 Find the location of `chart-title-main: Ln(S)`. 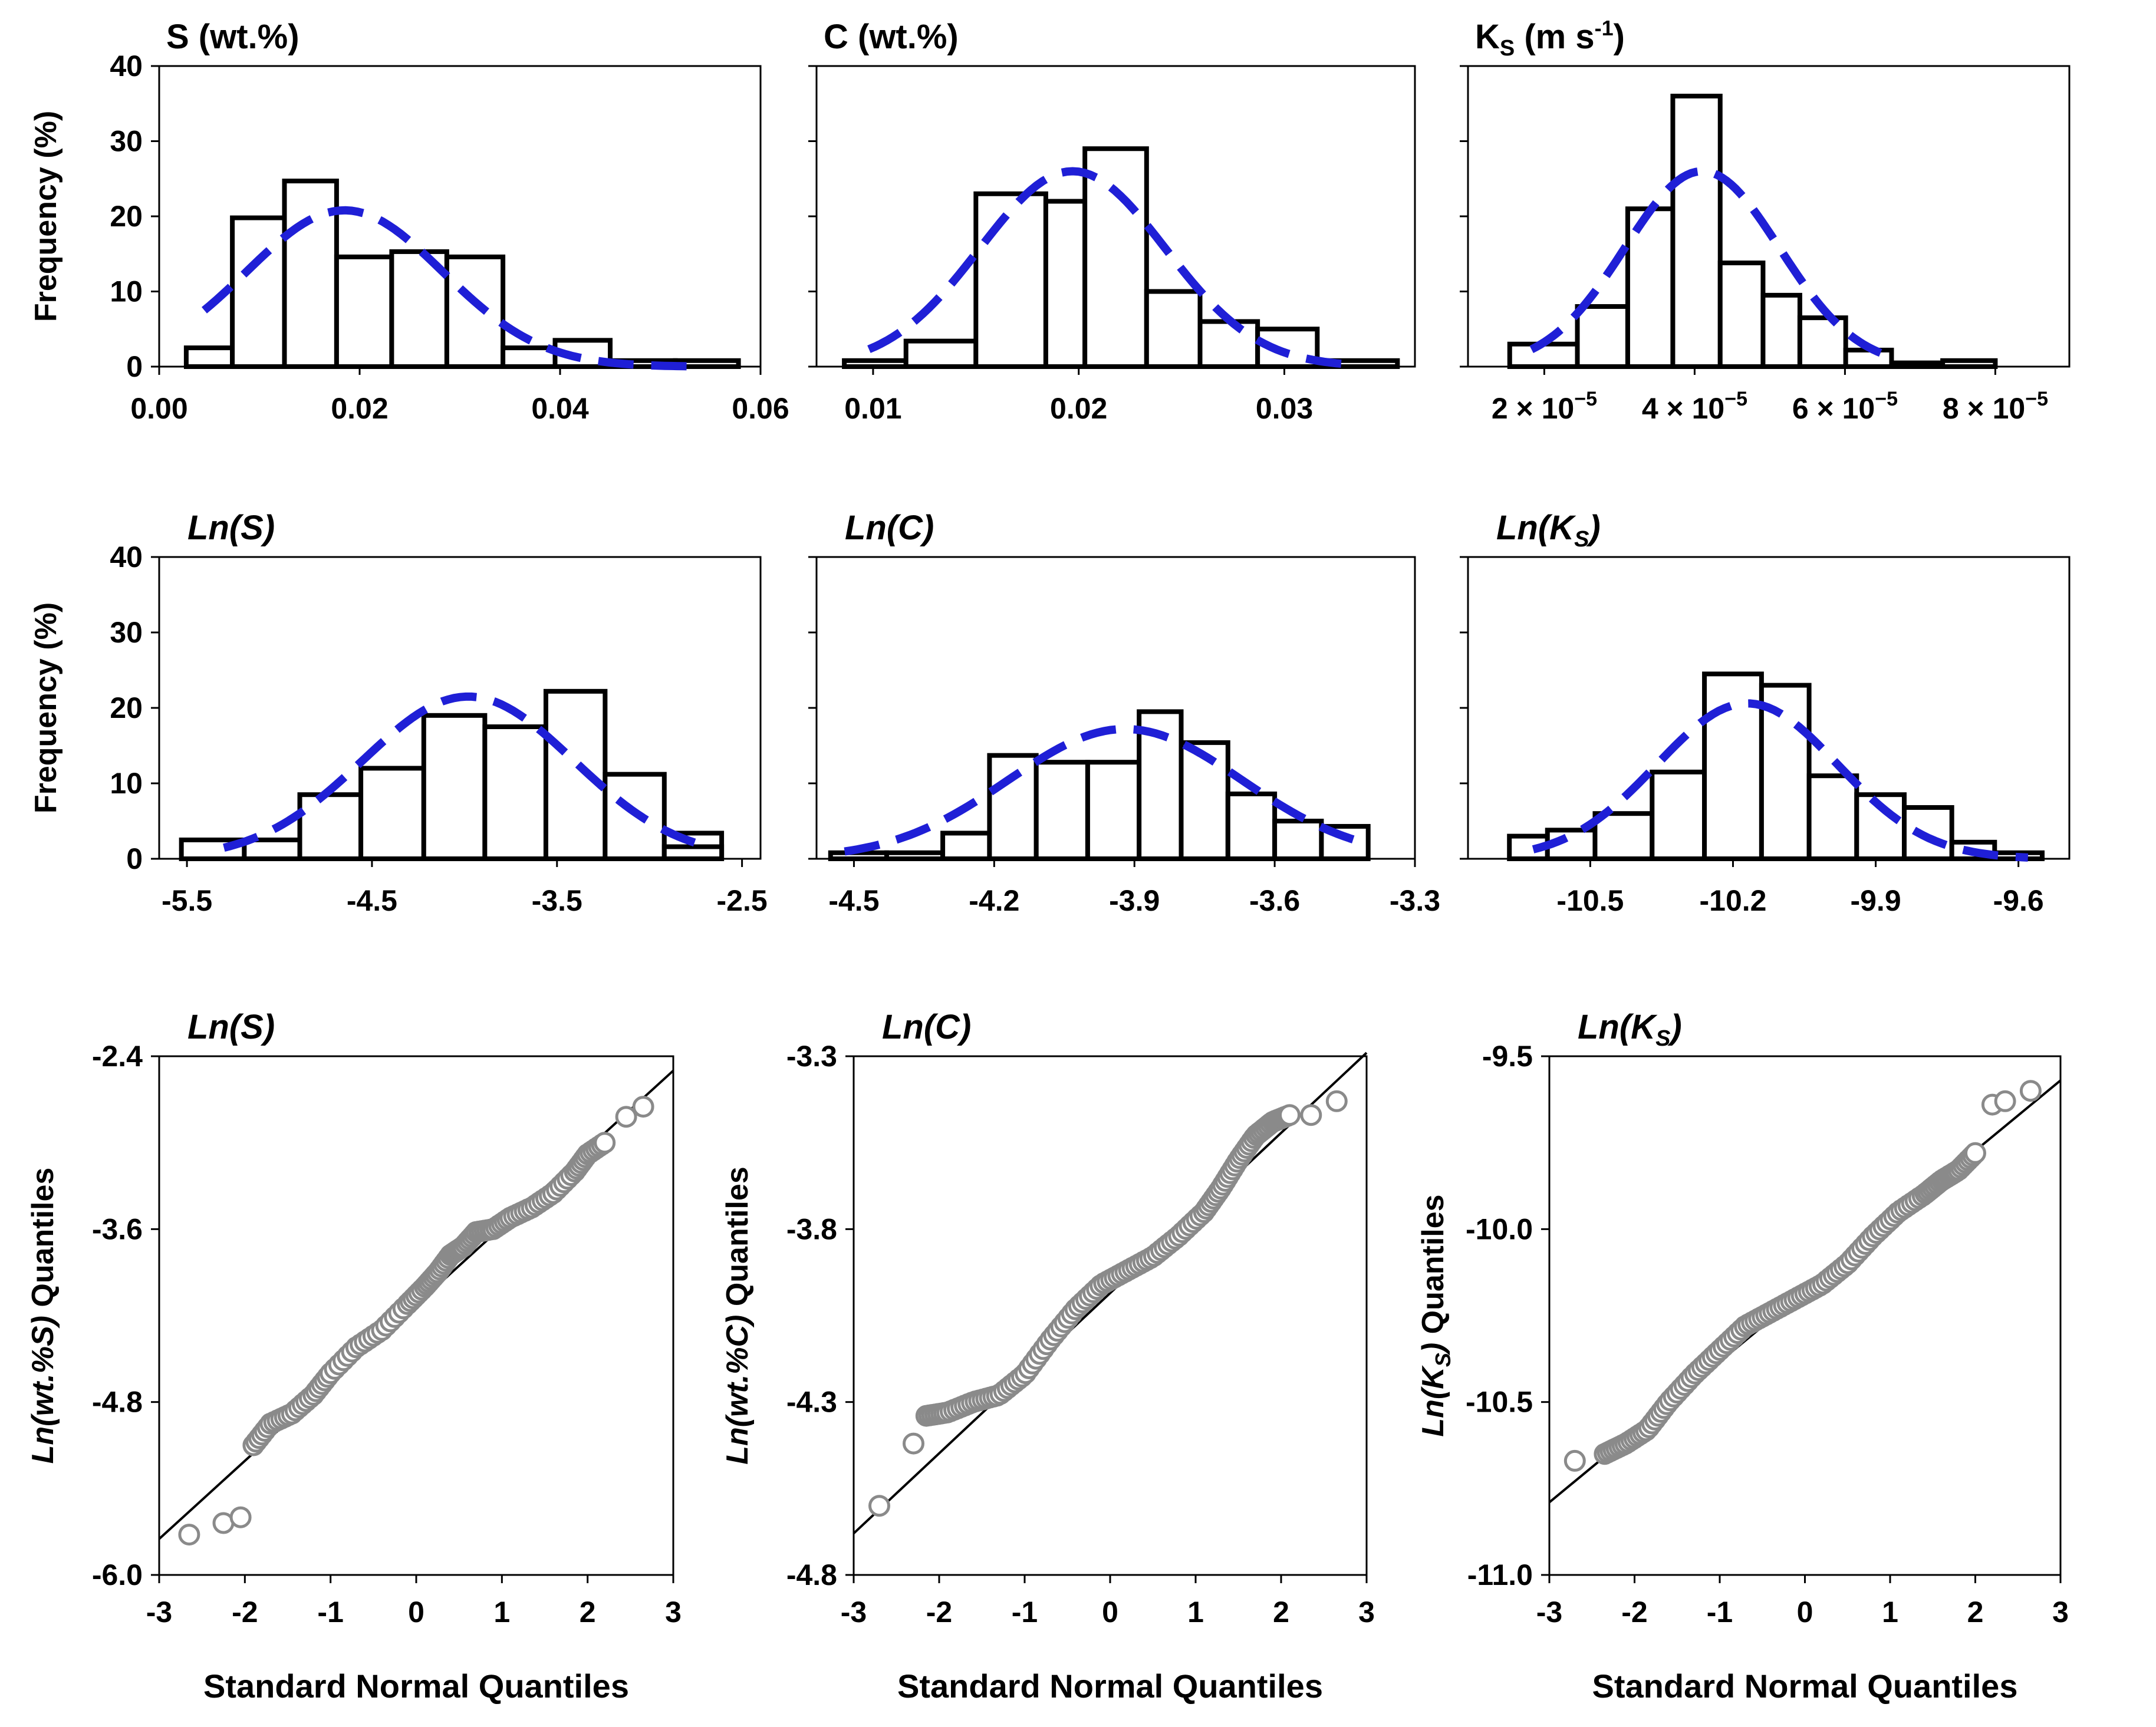

chart-title-main: Ln(S) is located at coordinates (231, 528).